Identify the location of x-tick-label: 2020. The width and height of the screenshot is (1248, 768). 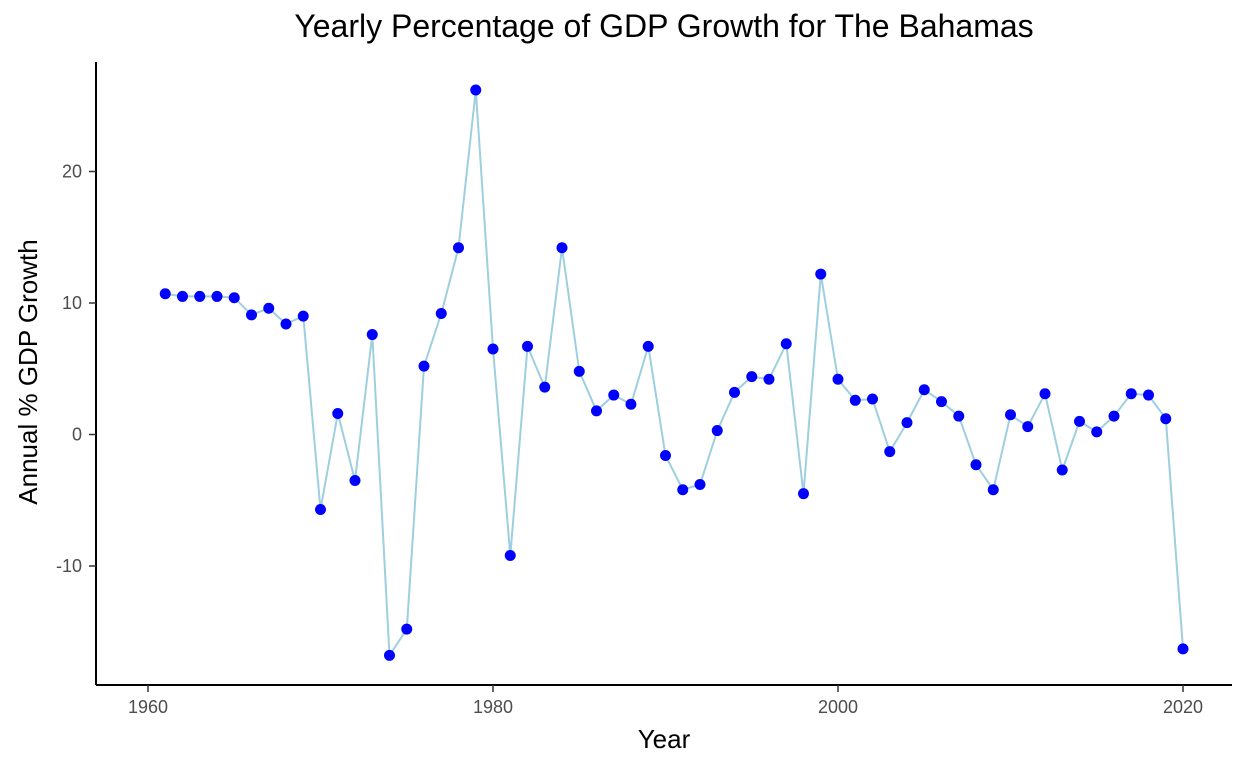
(1183, 707).